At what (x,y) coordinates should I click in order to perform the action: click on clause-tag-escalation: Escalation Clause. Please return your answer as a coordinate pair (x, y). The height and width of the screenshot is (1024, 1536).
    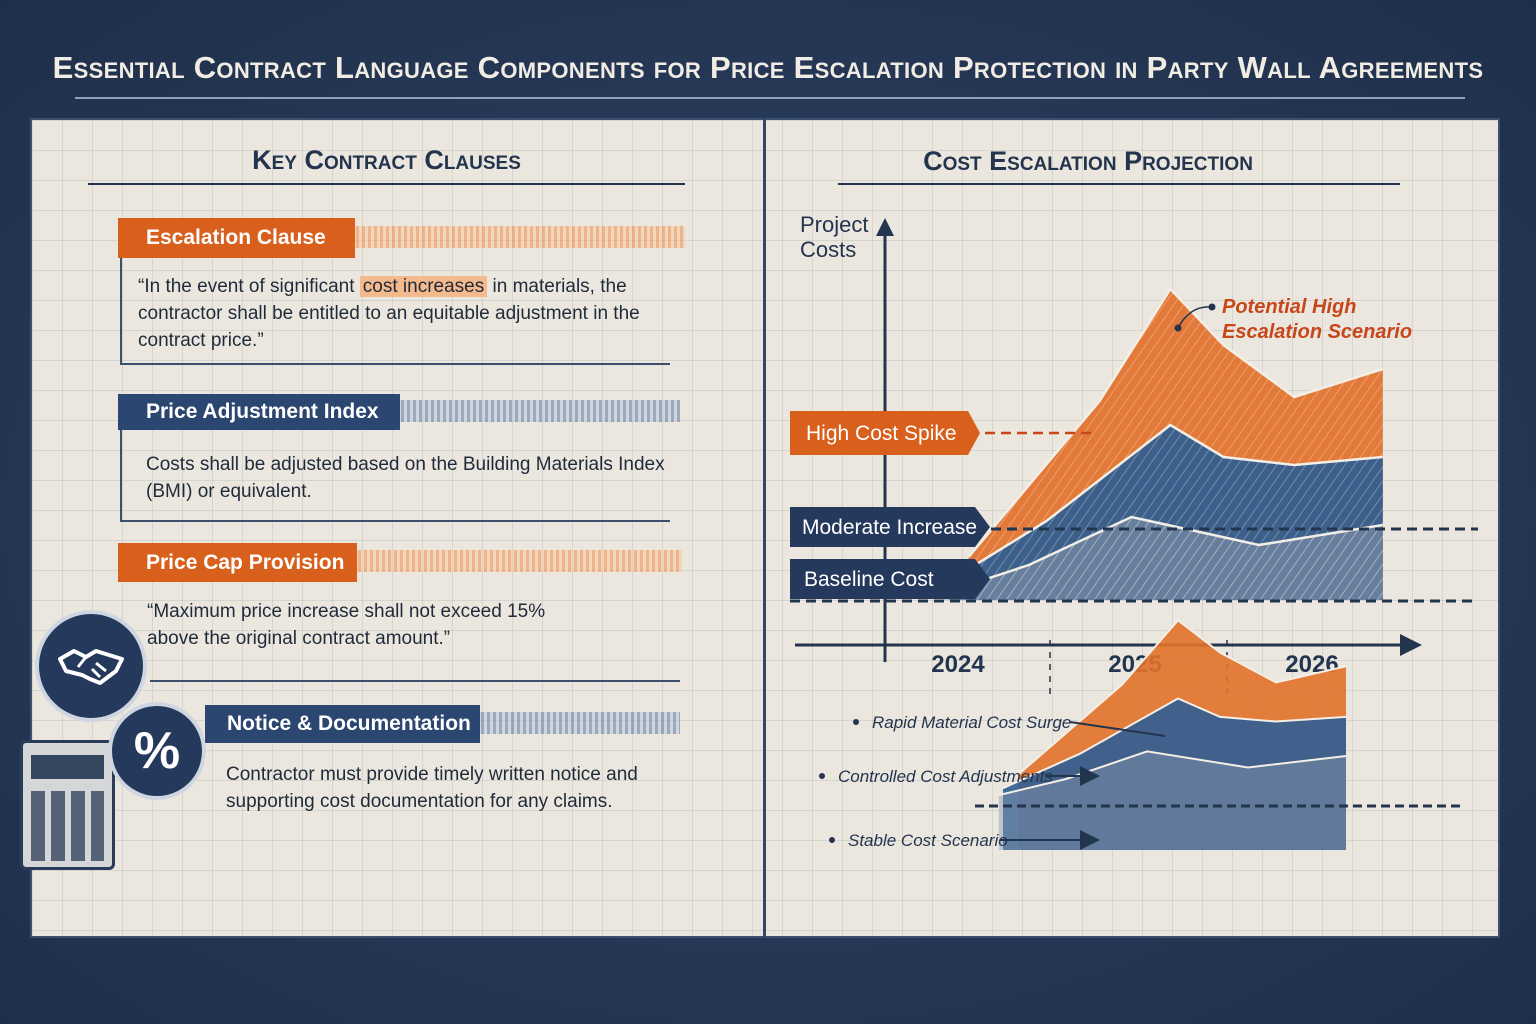
    Looking at the image, I should click on (236, 238).